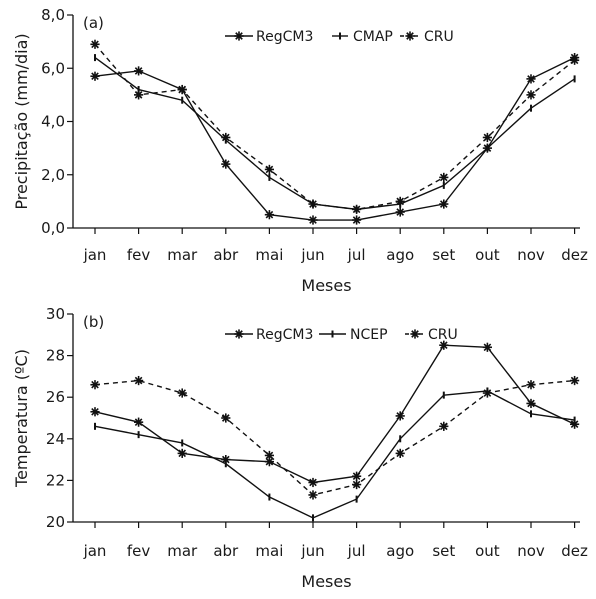  Describe the element at coordinates (93, 23) in the screenshot. I see `panel-label: (a)` at that location.